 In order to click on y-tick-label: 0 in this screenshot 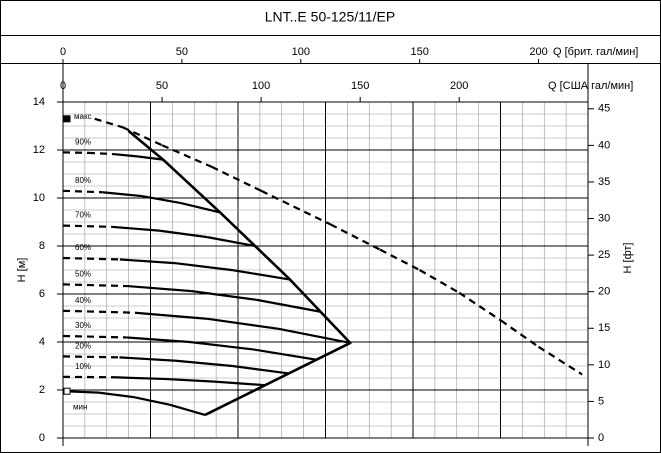, I will do `click(42, 438)`.